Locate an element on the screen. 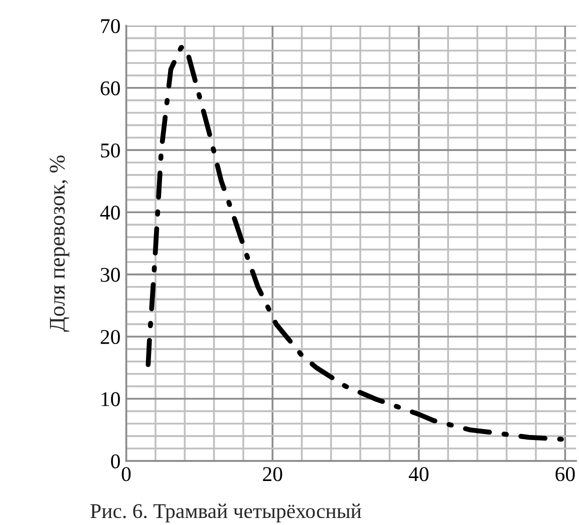  y-tick-label: 10 is located at coordinates (111, 399).